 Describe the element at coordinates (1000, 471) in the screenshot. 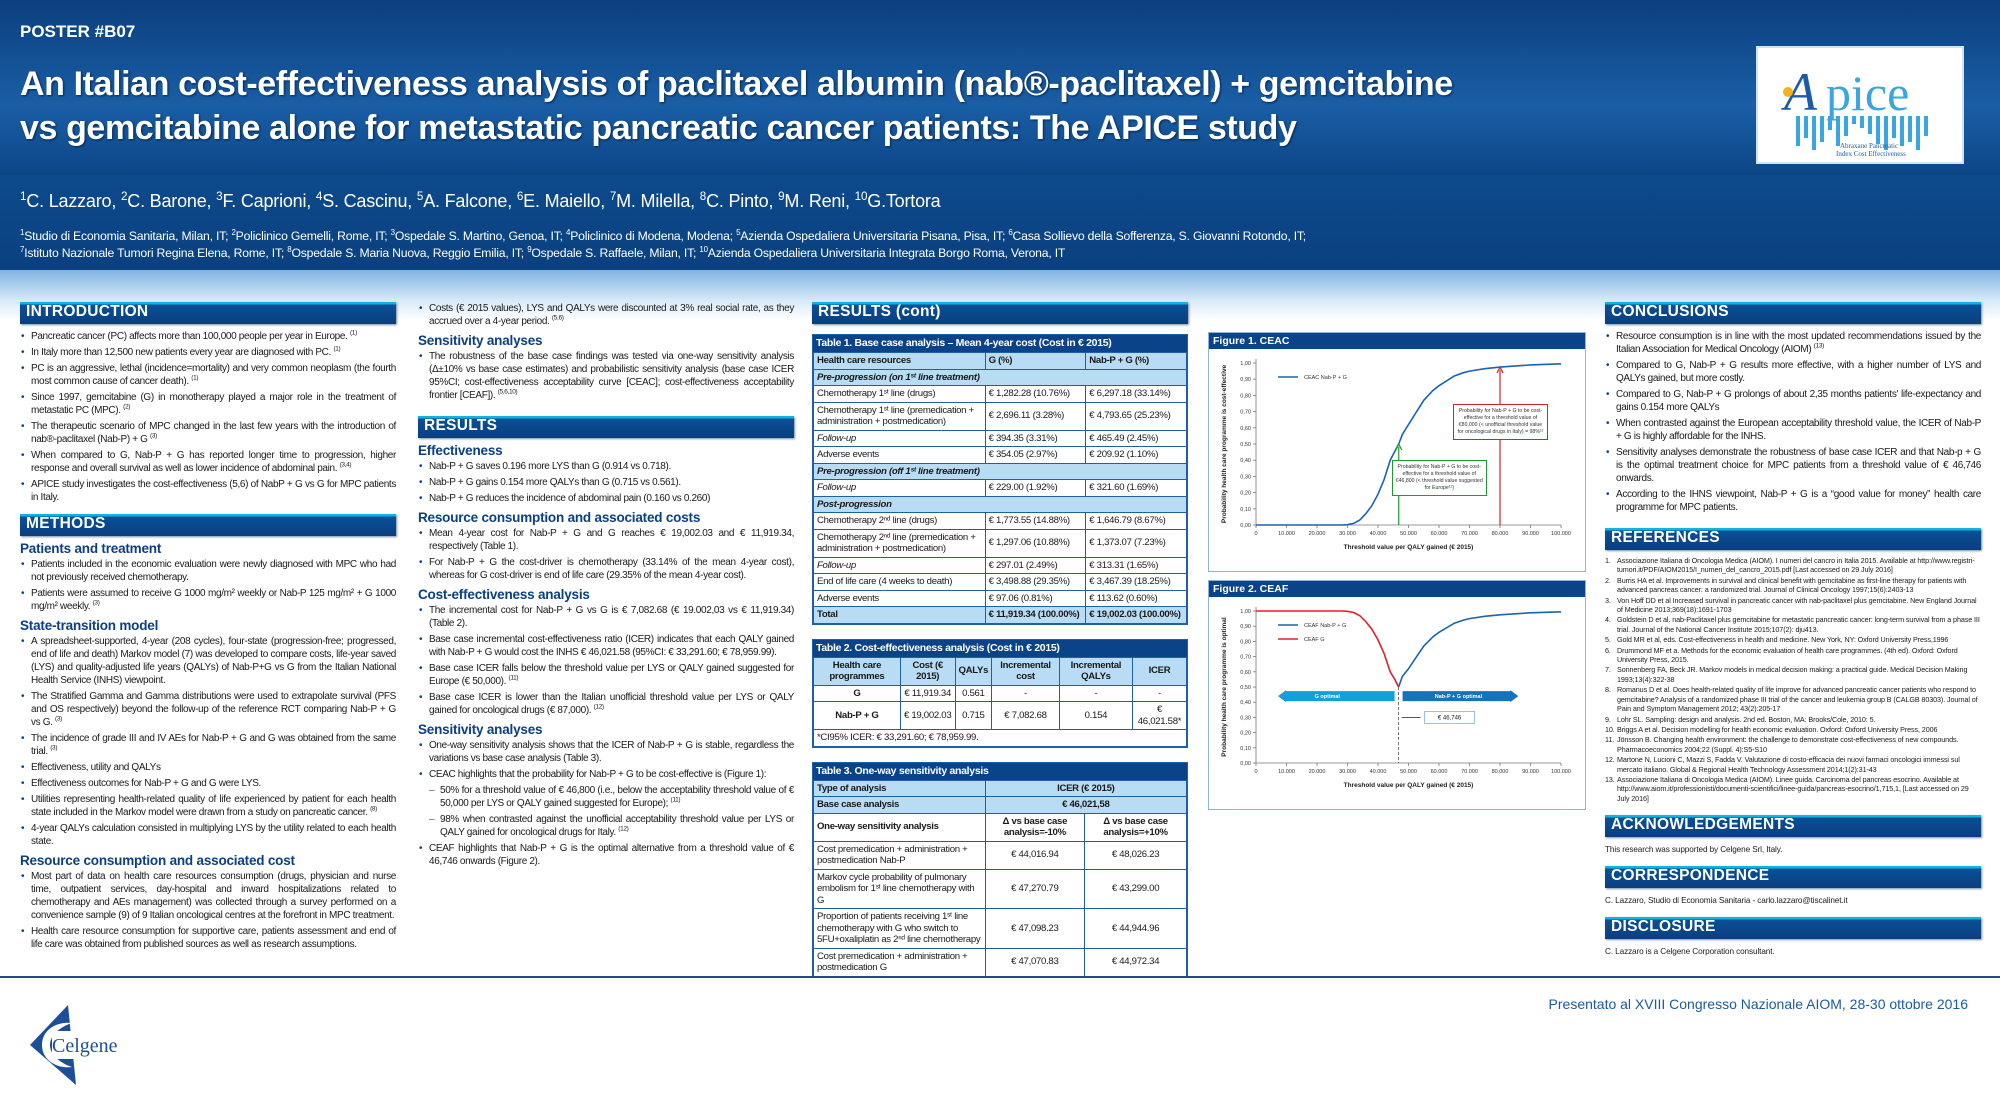

I see `section-label: Pre-progression (off 1ˢᵗ line treatment)` at that location.